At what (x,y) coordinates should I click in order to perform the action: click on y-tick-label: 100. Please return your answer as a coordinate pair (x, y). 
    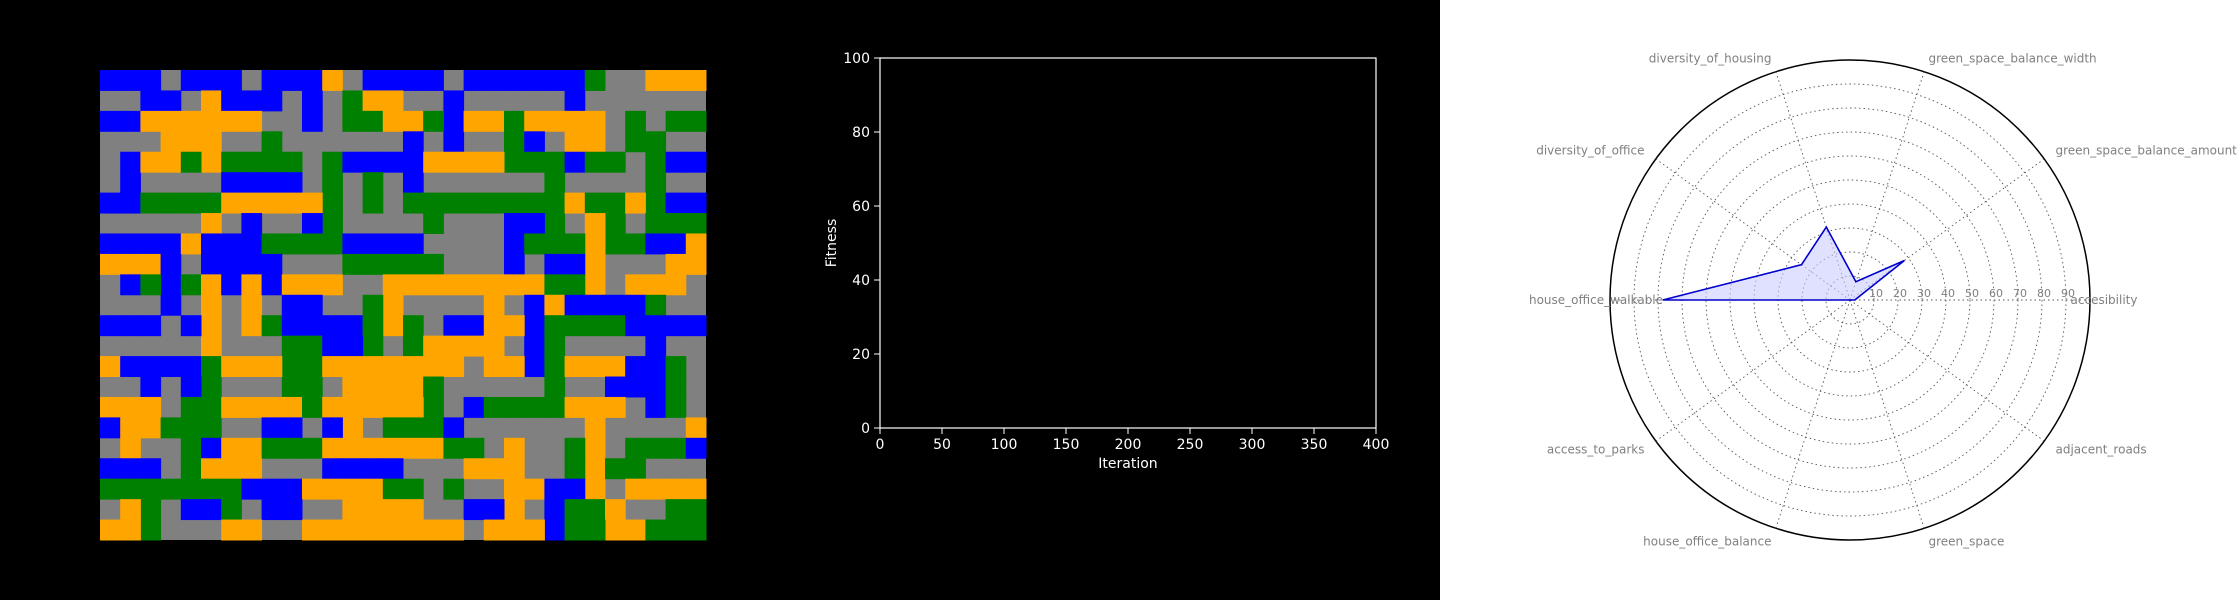
    Looking at the image, I should click on (856, 59).